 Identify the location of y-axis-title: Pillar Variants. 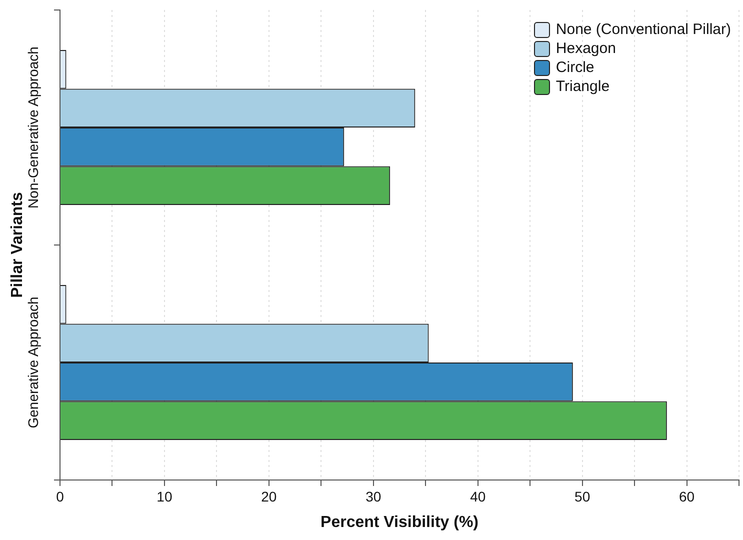
(17, 245).